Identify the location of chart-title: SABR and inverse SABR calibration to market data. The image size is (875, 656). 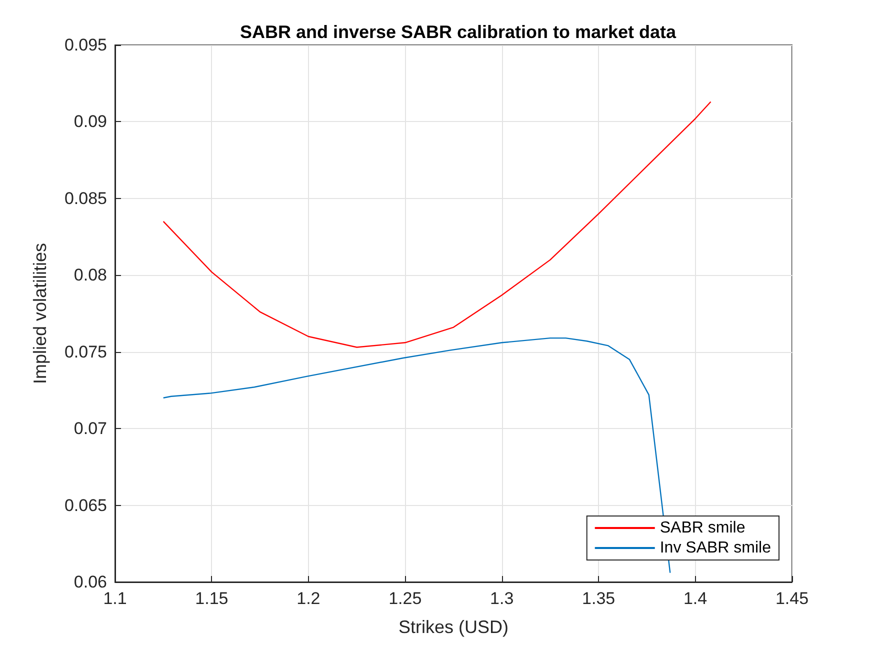
(459, 32).